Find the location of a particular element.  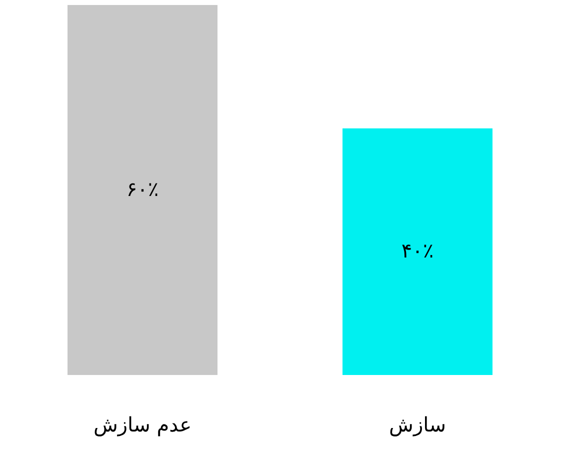

data-label: ۶۰٪ is located at coordinates (142, 189).